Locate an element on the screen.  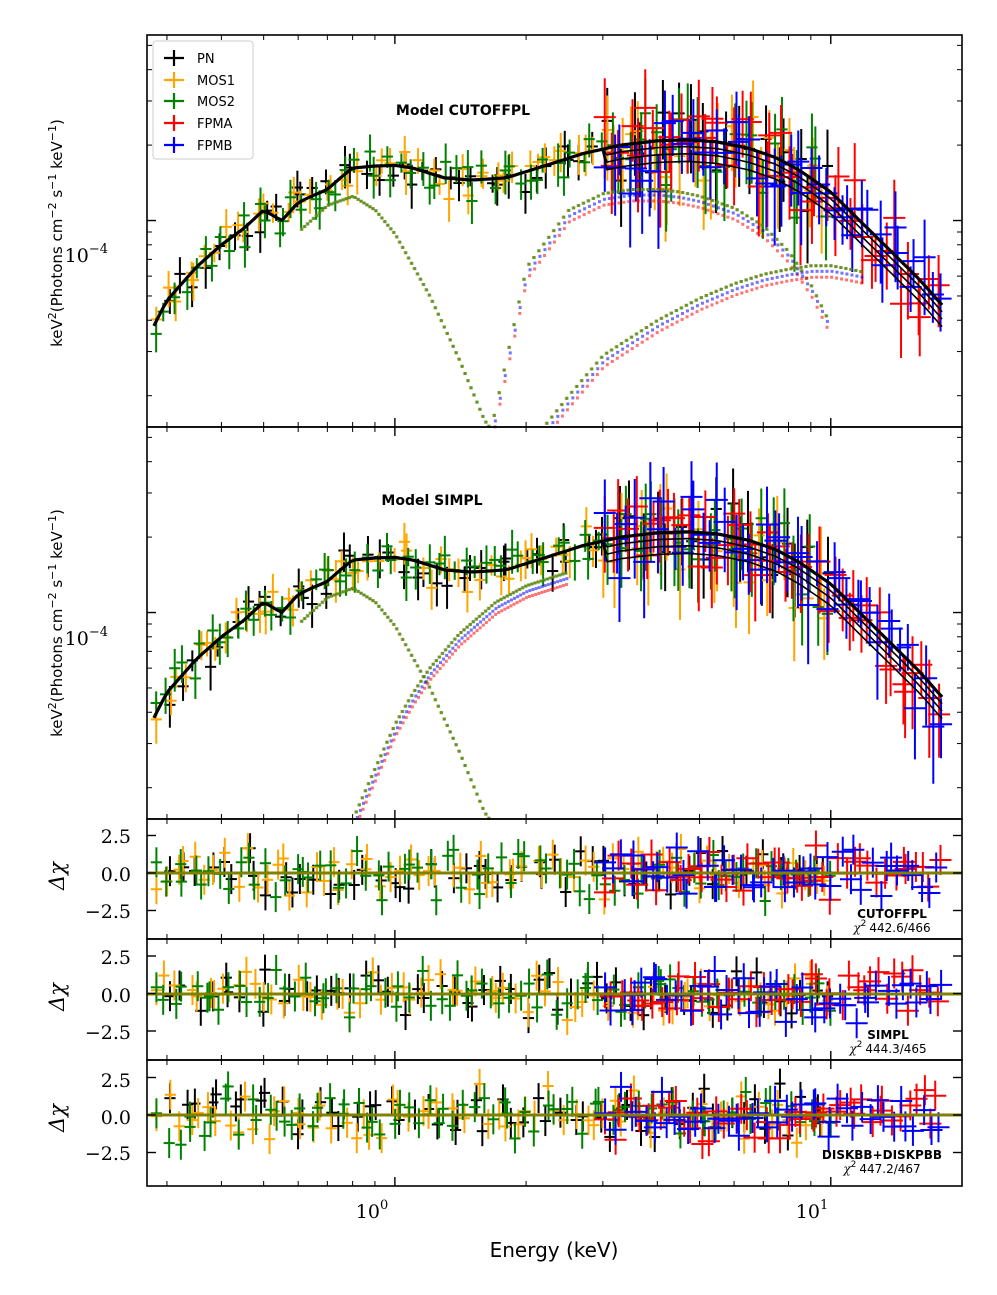
legend: PN MOS1 MOS2 FPMA FPMB is located at coordinates (203, 100).